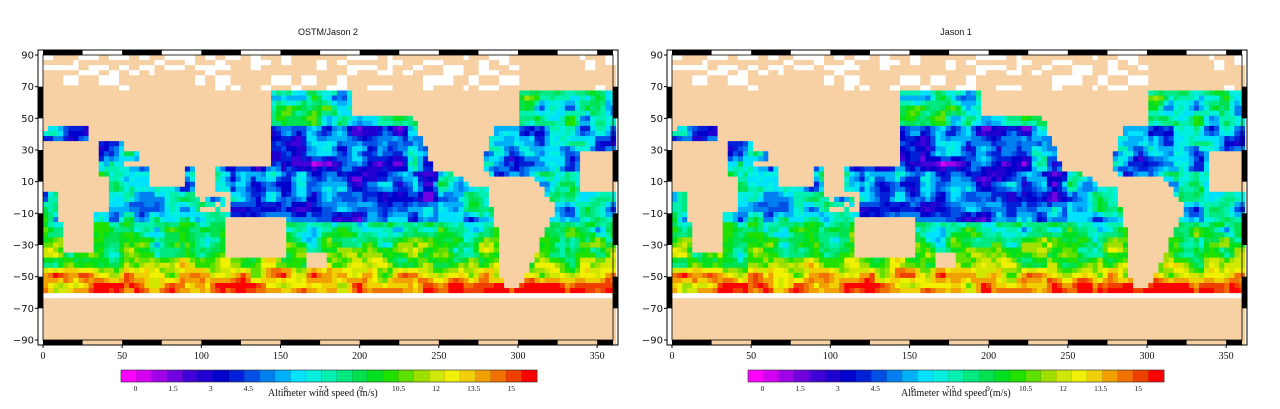 Image resolution: width=1280 pixels, height=409 pixels. I want to click on chart-title: Jason 1, so click(956, 32).